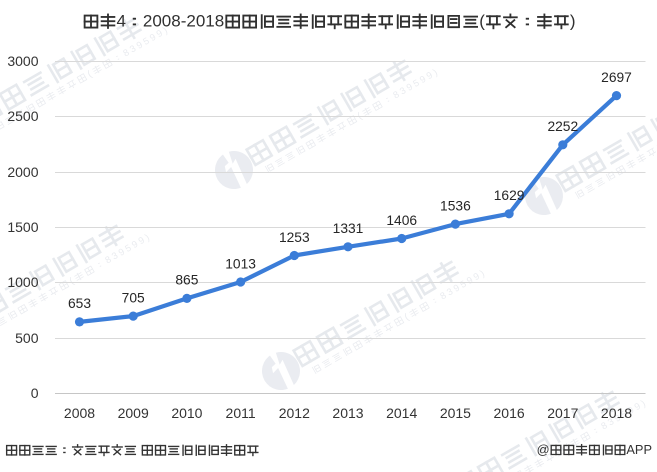 This screenshot has width=657, height=472. I want to click on svg-text: 2013, so click(347, 413).